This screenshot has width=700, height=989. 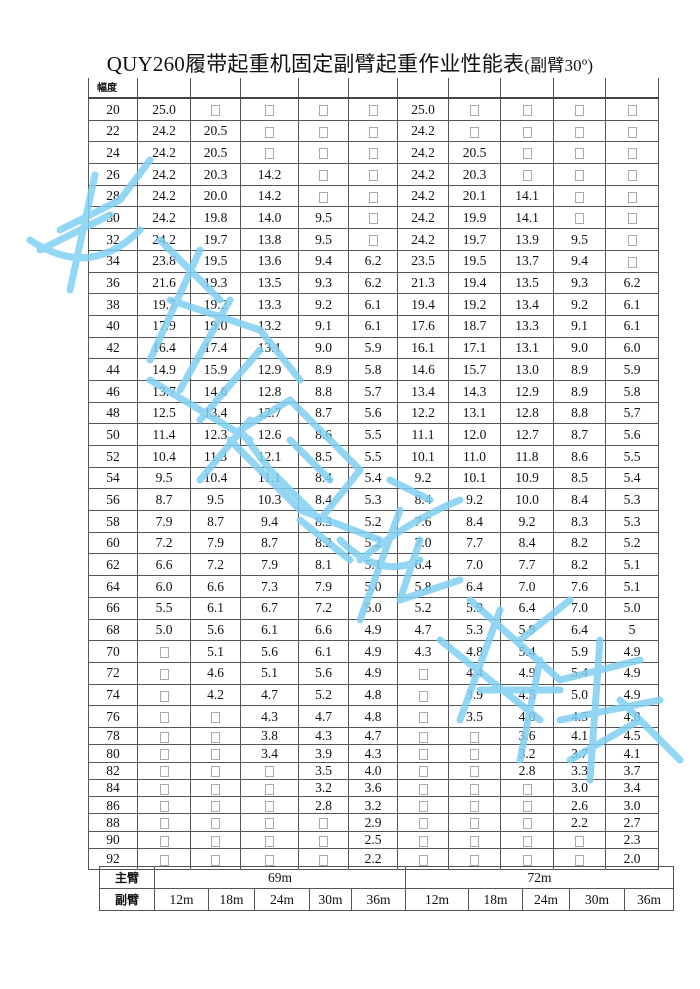 What do you see at coordinates (474, 630) in the screenshot?
I see `capacity-cell: 5.3` at bounding box center [474, 630].